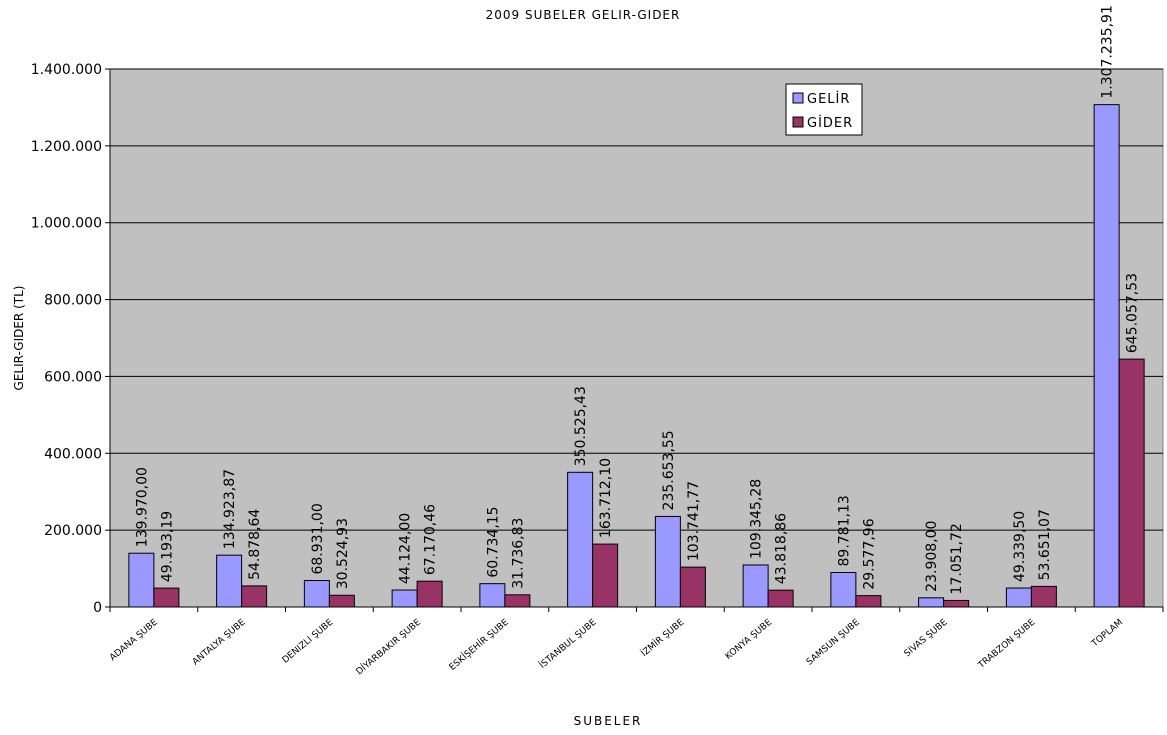 The image size is (1167, 735). I want to click on chart-title: 2009 SUBELER GELIR-GIDER, so click(583, 15).